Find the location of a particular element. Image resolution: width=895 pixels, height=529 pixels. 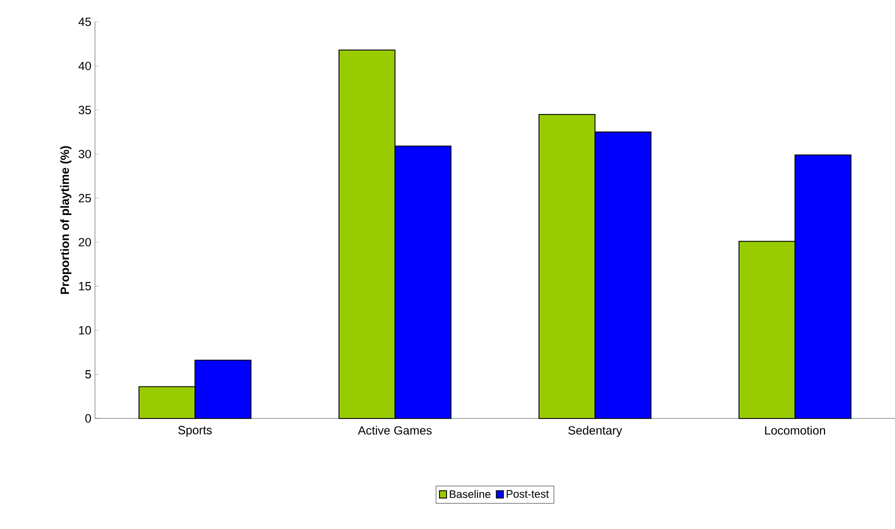

x-tick-label: Sports is located at coordinates (195, 431).